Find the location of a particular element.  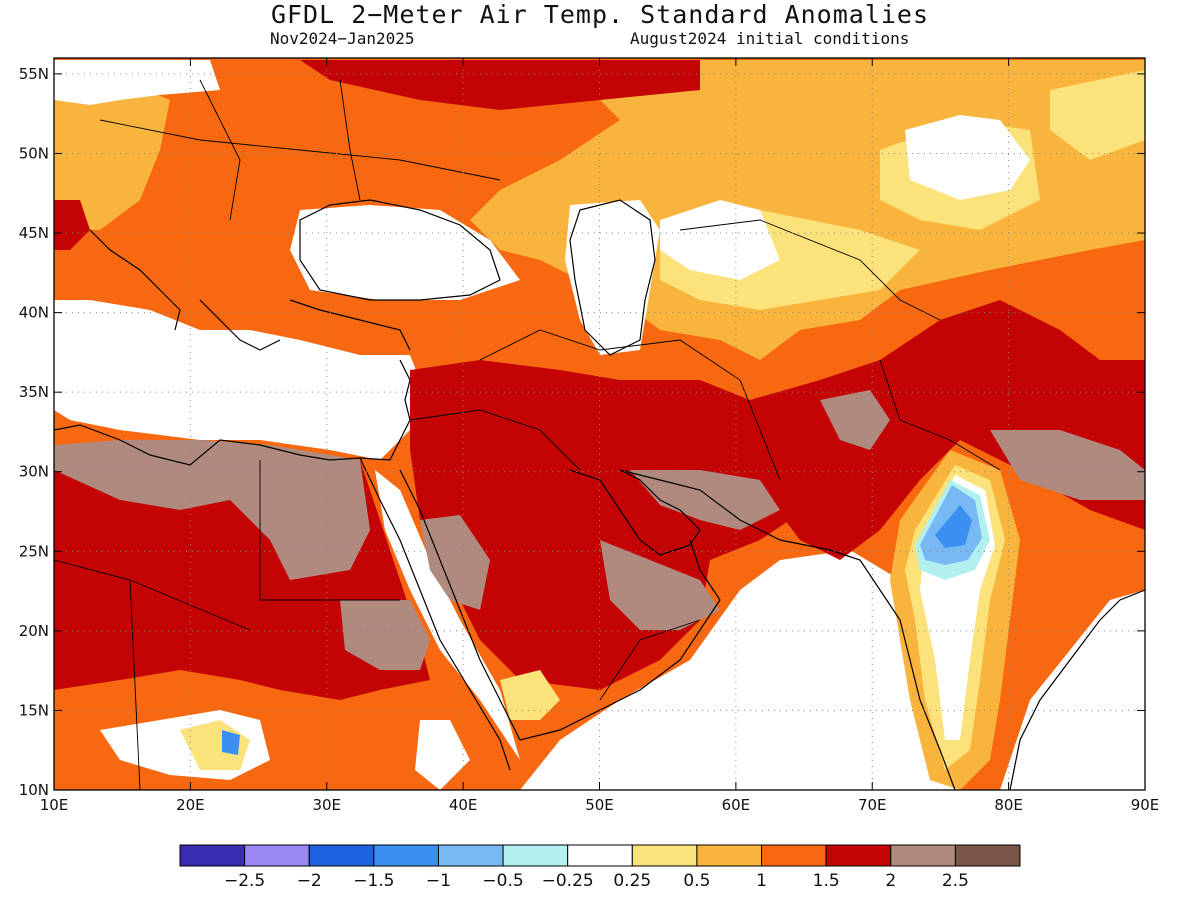

colorbar-label: 1.5 is located at coordinates (826, 881).